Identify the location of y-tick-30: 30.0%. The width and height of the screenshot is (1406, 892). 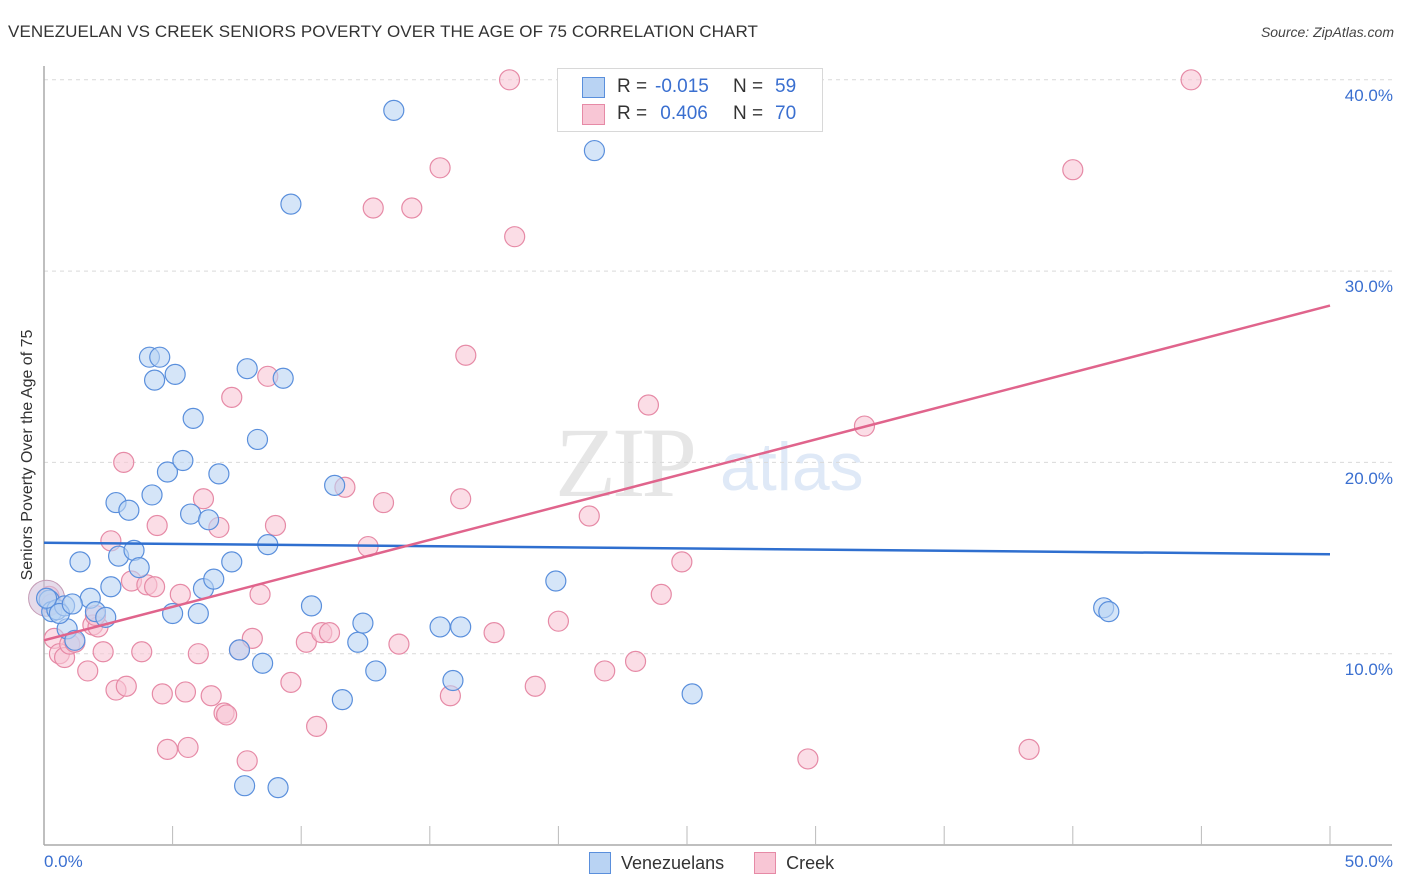
(1368, 286).